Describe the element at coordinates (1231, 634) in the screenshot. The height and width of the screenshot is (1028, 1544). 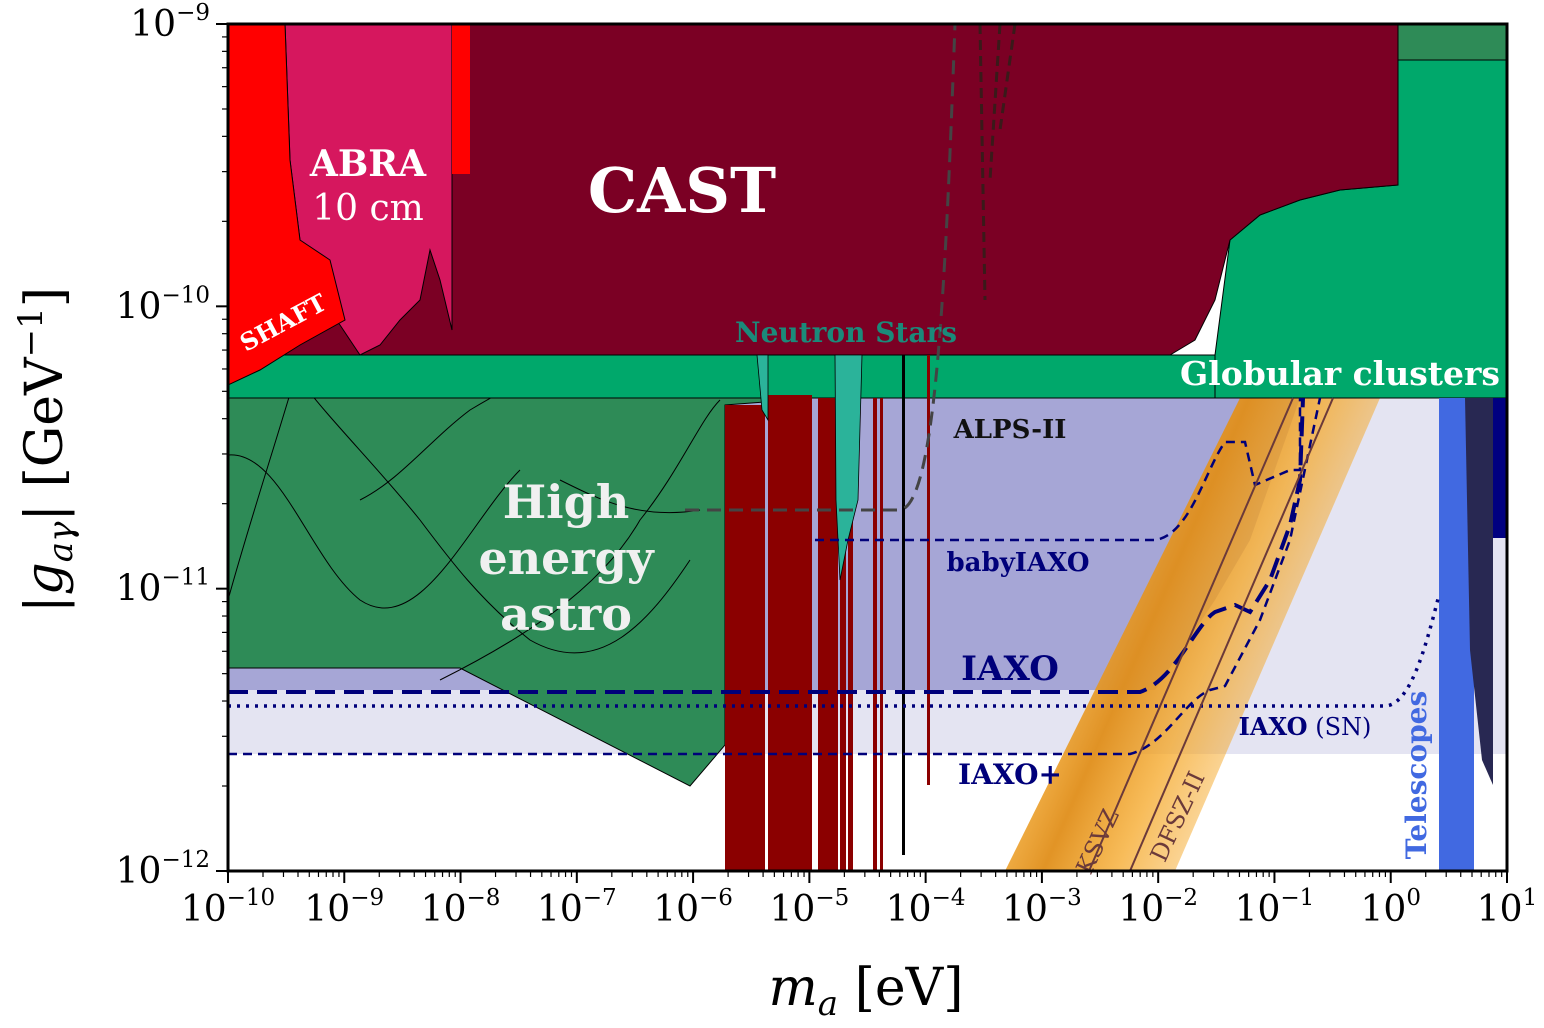
I see `dfsz-ii-line` at that location.